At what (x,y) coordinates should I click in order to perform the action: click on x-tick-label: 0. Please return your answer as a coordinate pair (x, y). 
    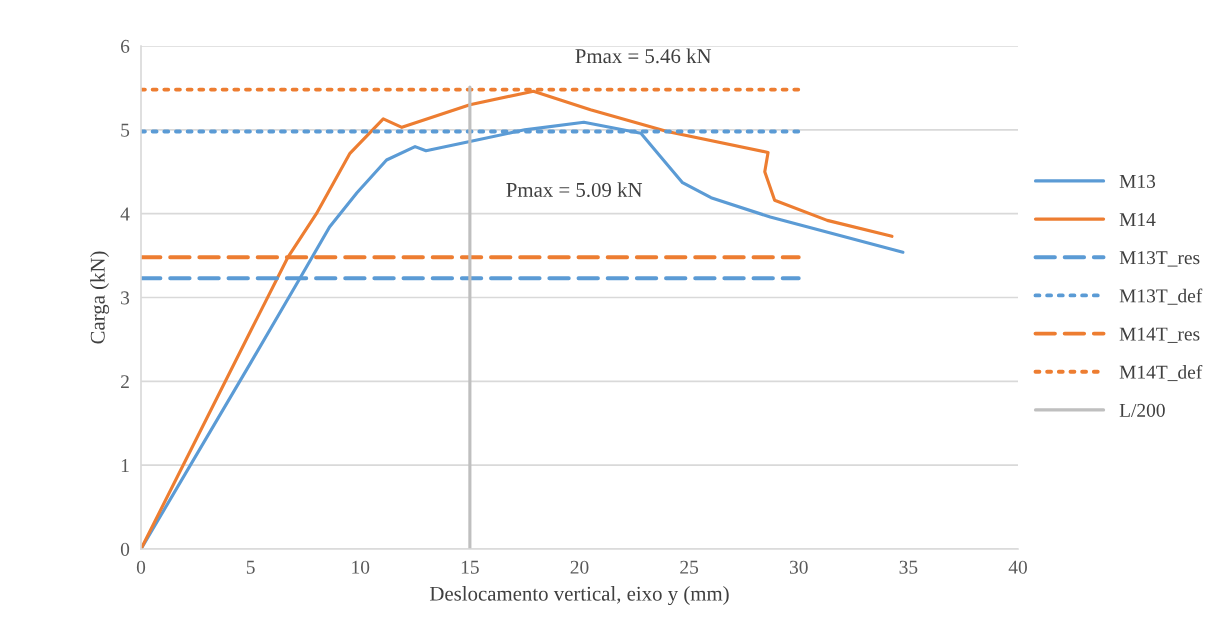
    Looking at the image, I should click on (141, 567).